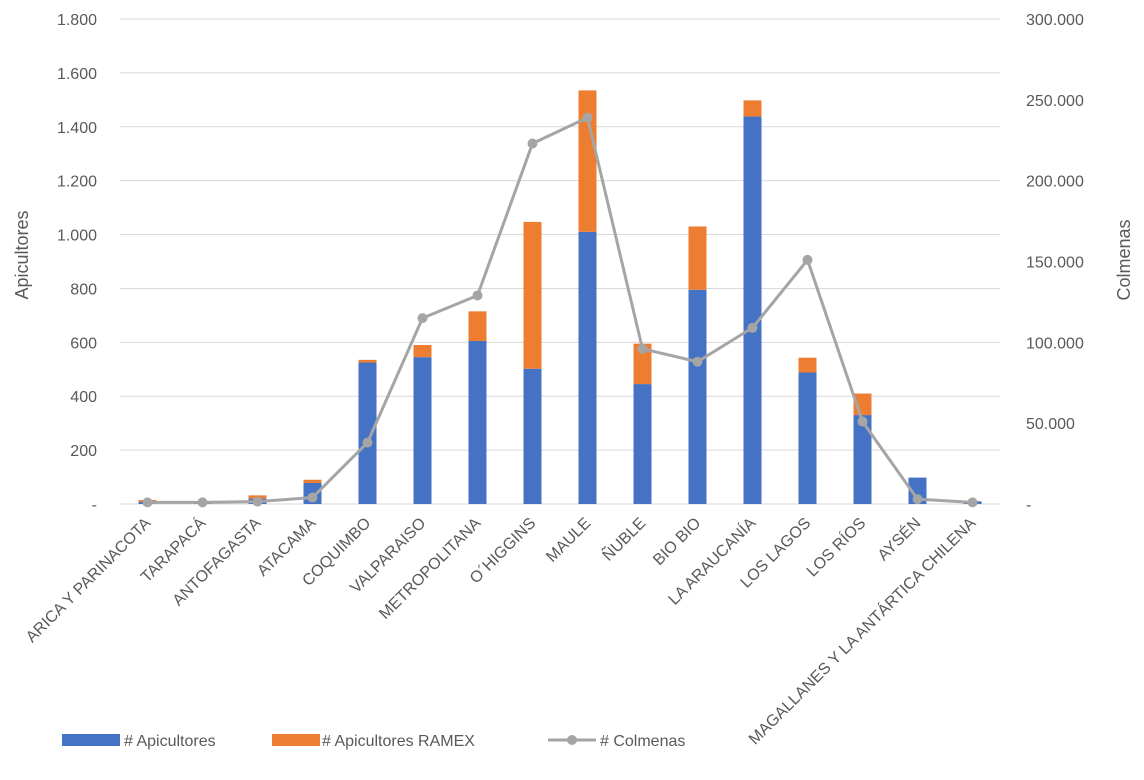 This screenshot has width=1144, height=780. Describe the element at coordinates (77, 74) in the screenshot. I see `y-tick-label: 1.600` at that location.